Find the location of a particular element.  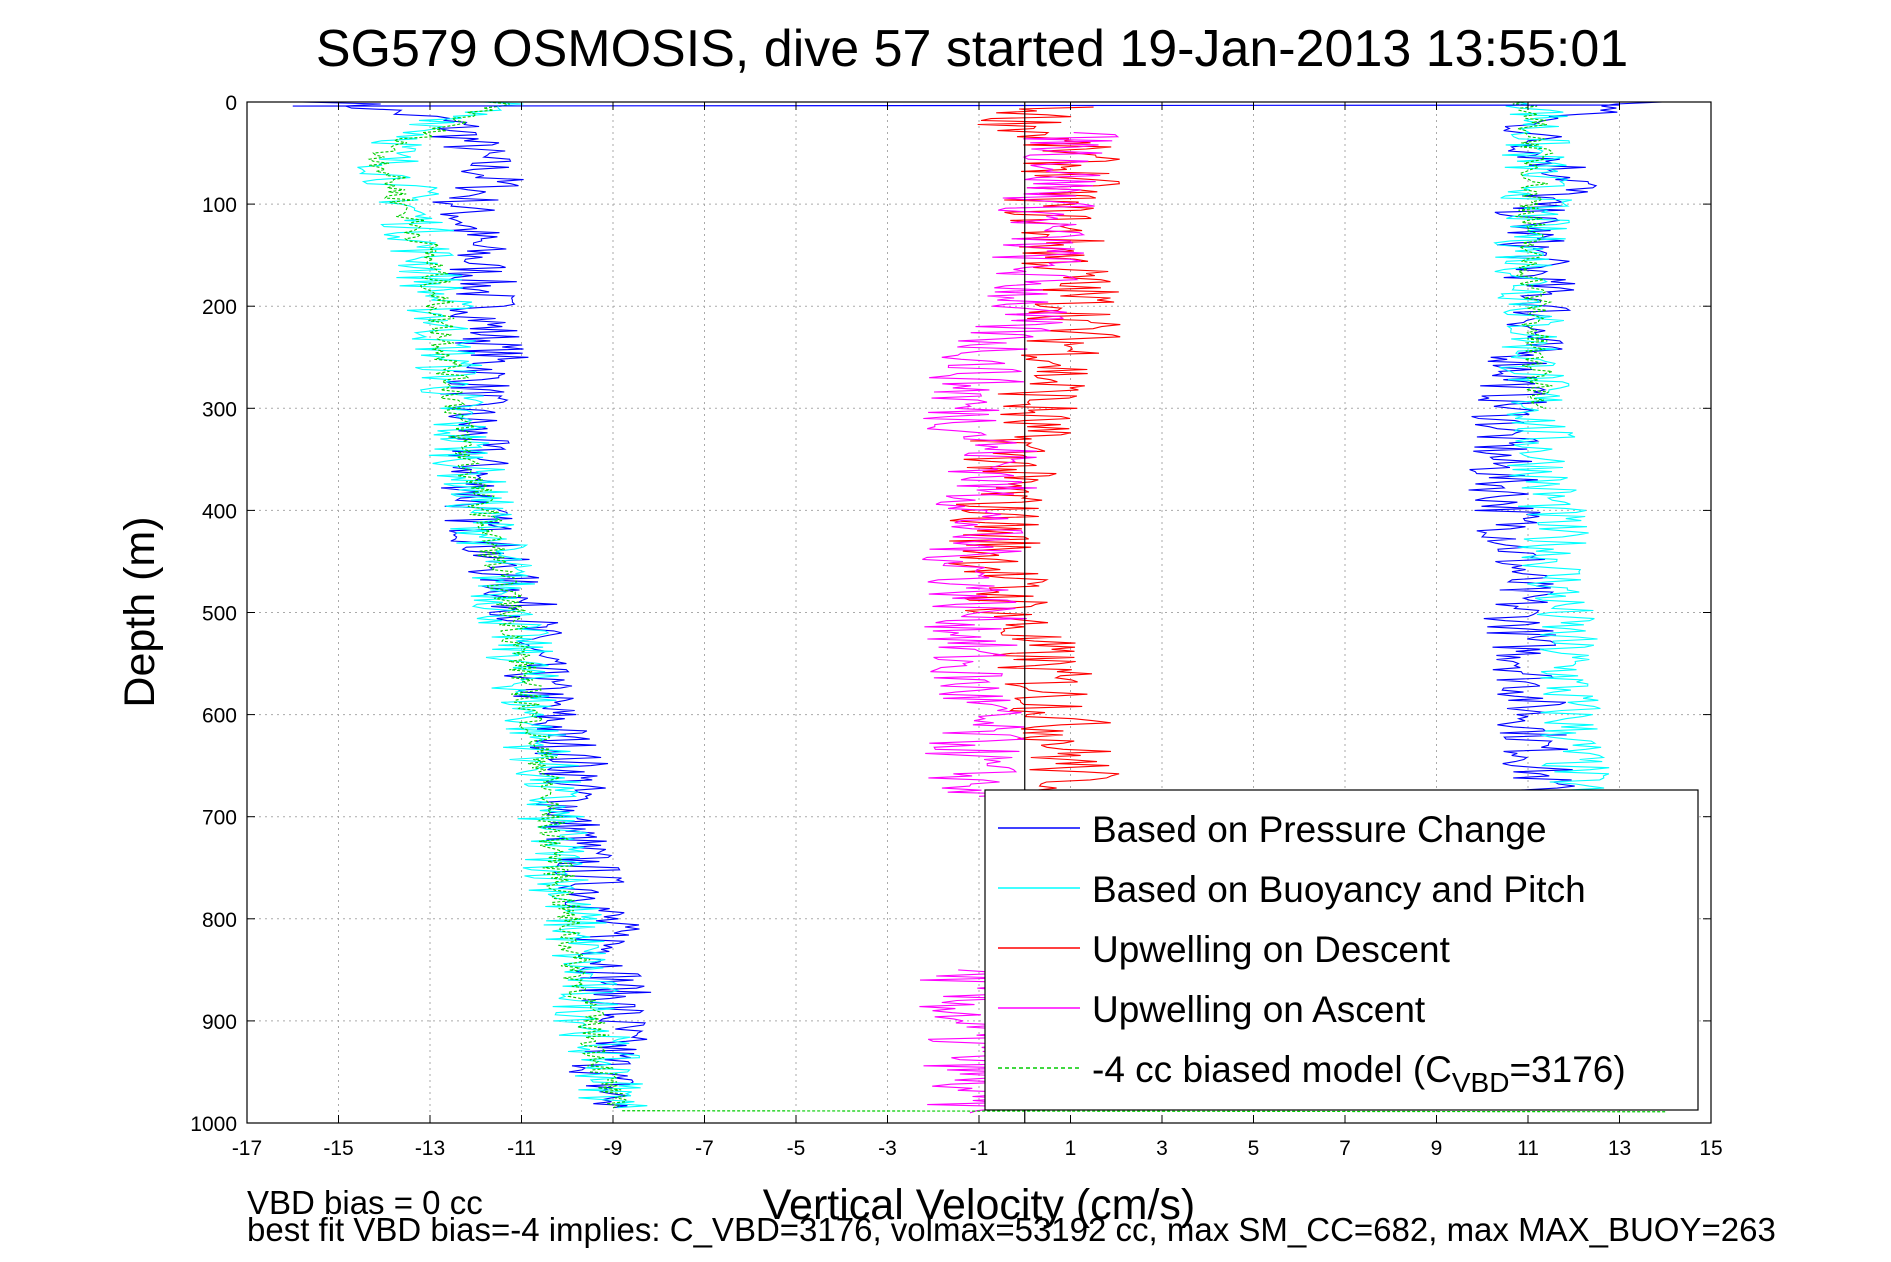

x-tick-label: -13 is located at coordinates (430, 1148).